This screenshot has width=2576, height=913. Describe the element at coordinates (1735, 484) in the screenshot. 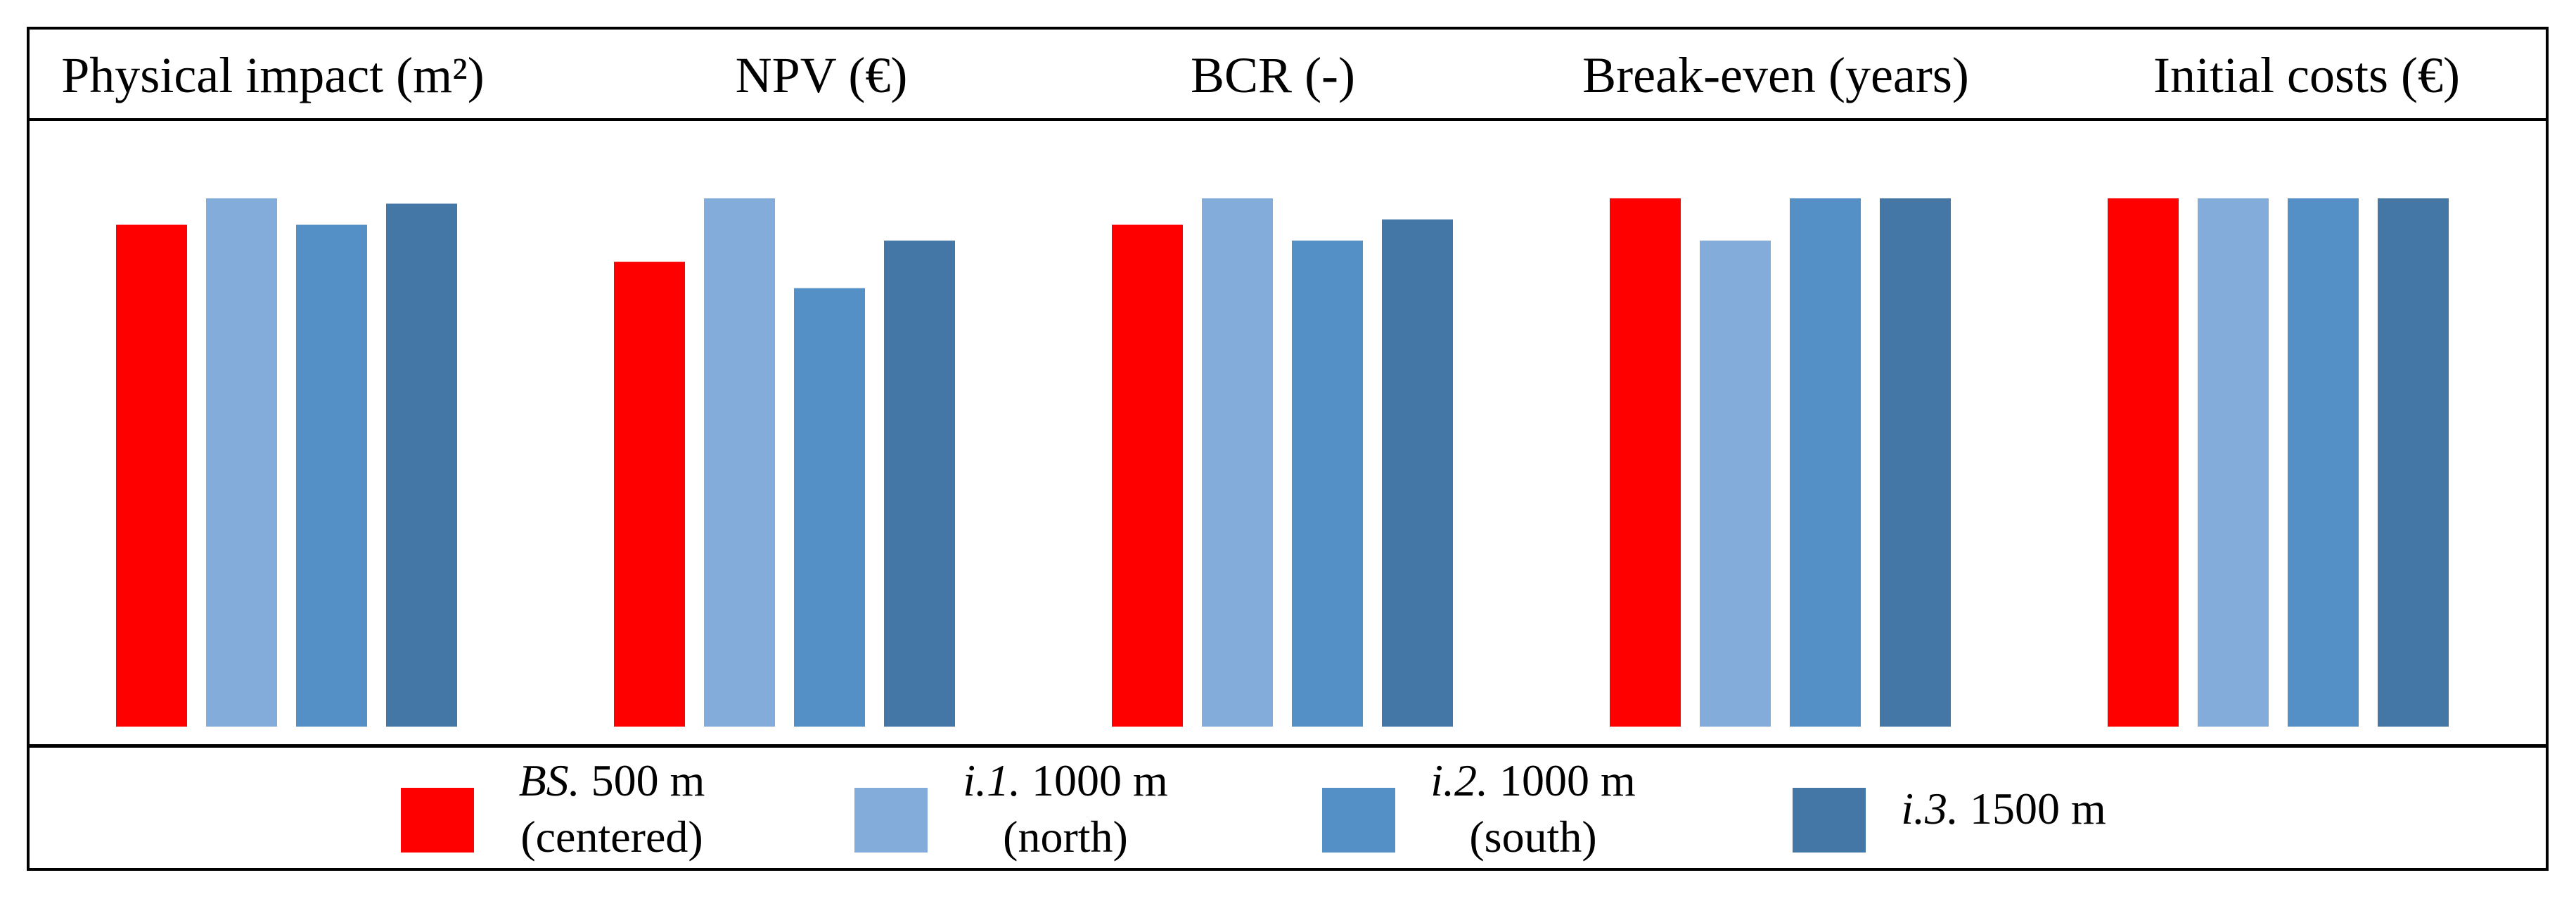

I see `bar-break-even-i1` at that location.